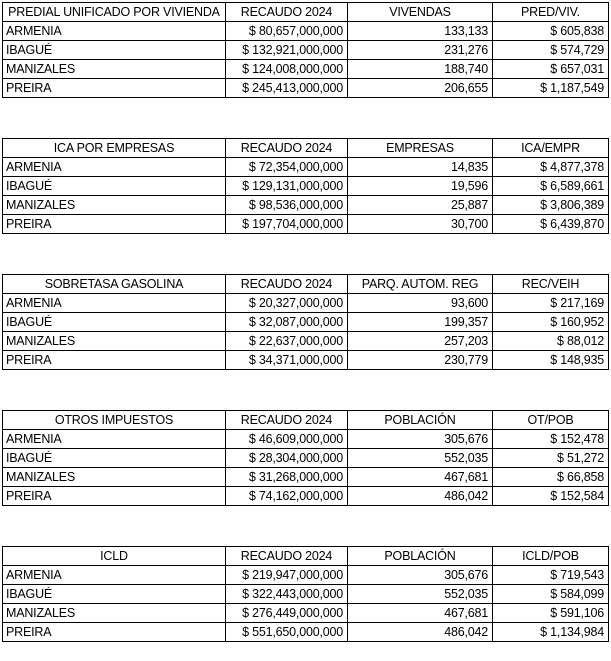  I want to click on ratio-cell: $ 51,272, so click(550, 458).